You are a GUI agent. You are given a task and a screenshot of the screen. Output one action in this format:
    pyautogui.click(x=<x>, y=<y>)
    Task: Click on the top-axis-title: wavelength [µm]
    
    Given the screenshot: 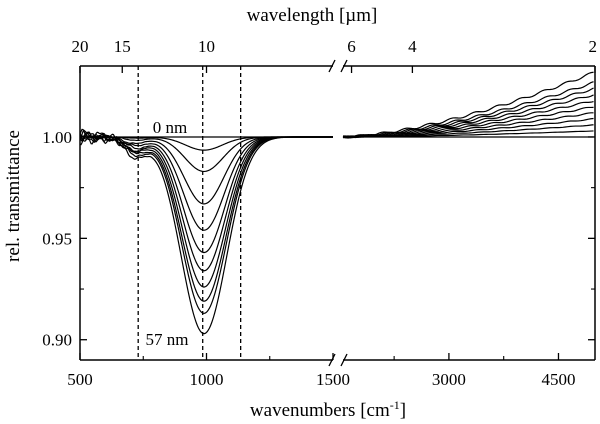 What is the action you would take?
    pyautogui.click(x=312, y=15)
    